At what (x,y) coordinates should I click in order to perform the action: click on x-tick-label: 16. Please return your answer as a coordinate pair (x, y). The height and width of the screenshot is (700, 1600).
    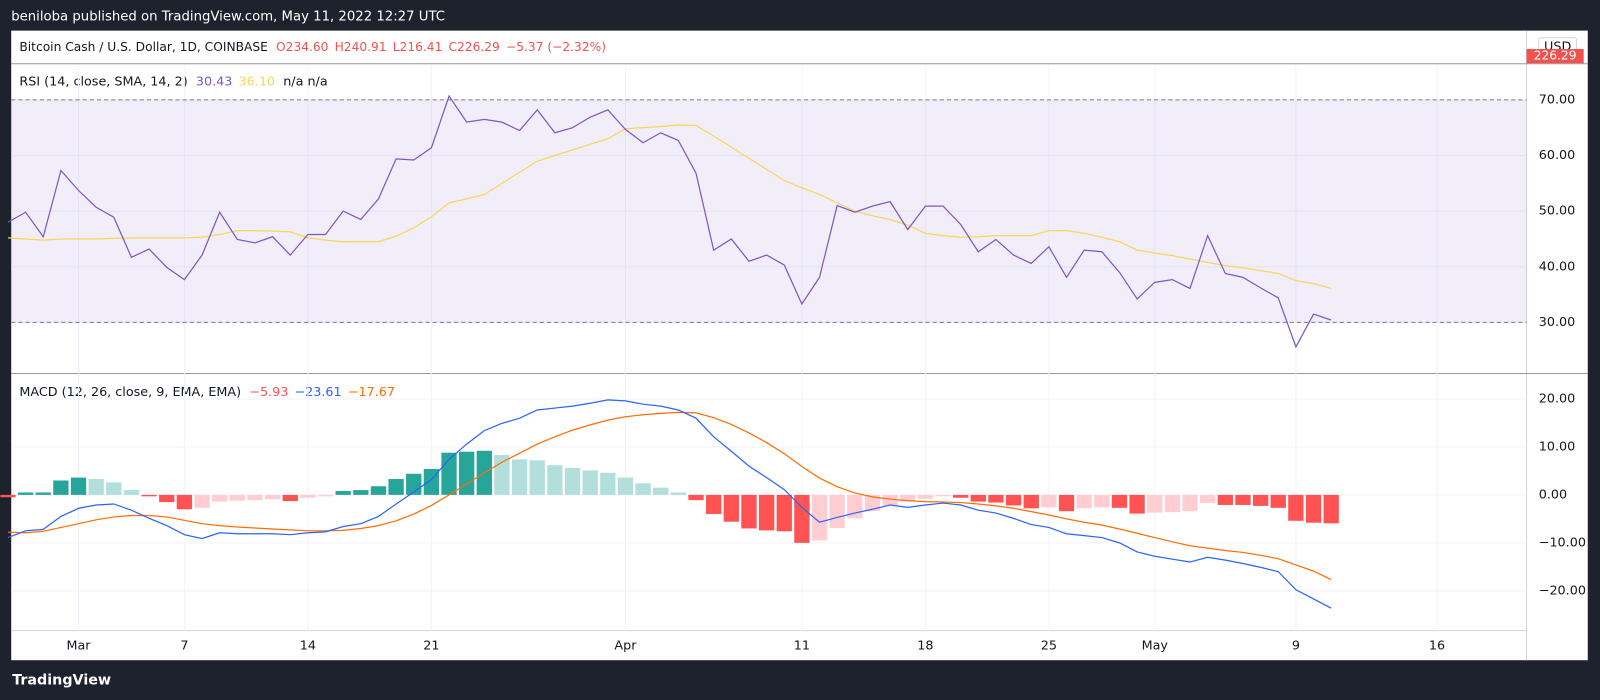
    Looking at the image, I should click on (1437, 645).